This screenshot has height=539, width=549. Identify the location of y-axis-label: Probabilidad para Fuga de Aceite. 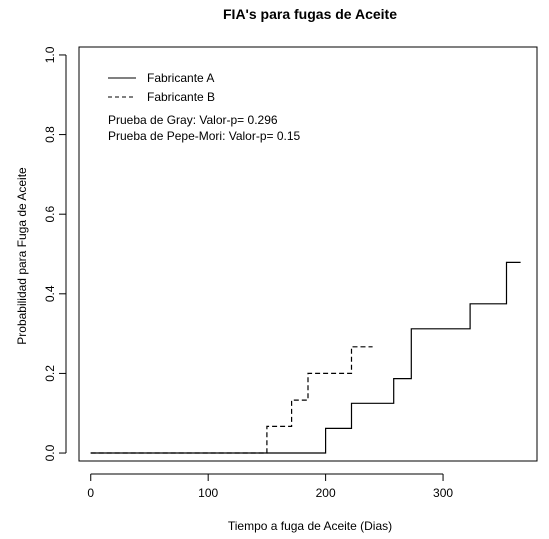
(22, 256).